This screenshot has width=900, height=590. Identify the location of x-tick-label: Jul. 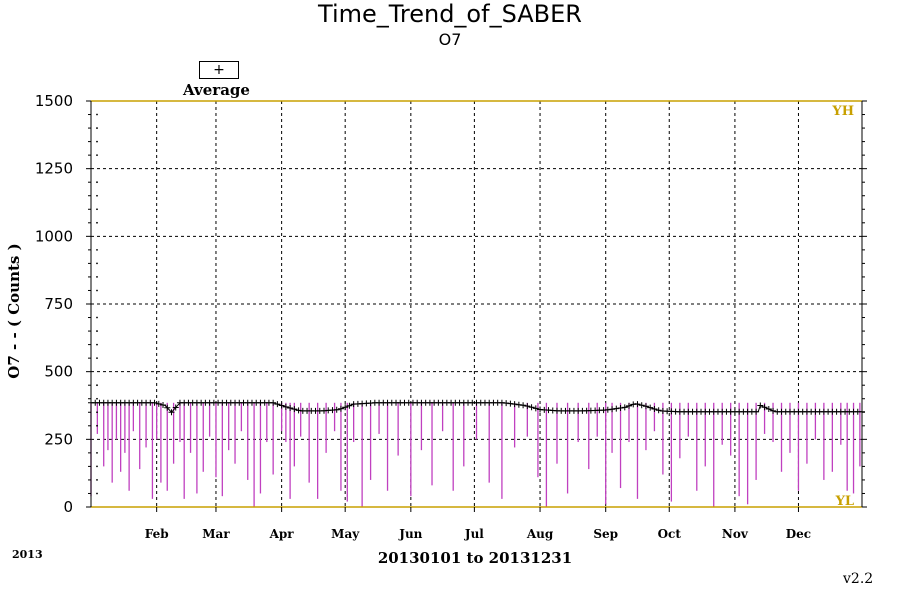
(474, 534).